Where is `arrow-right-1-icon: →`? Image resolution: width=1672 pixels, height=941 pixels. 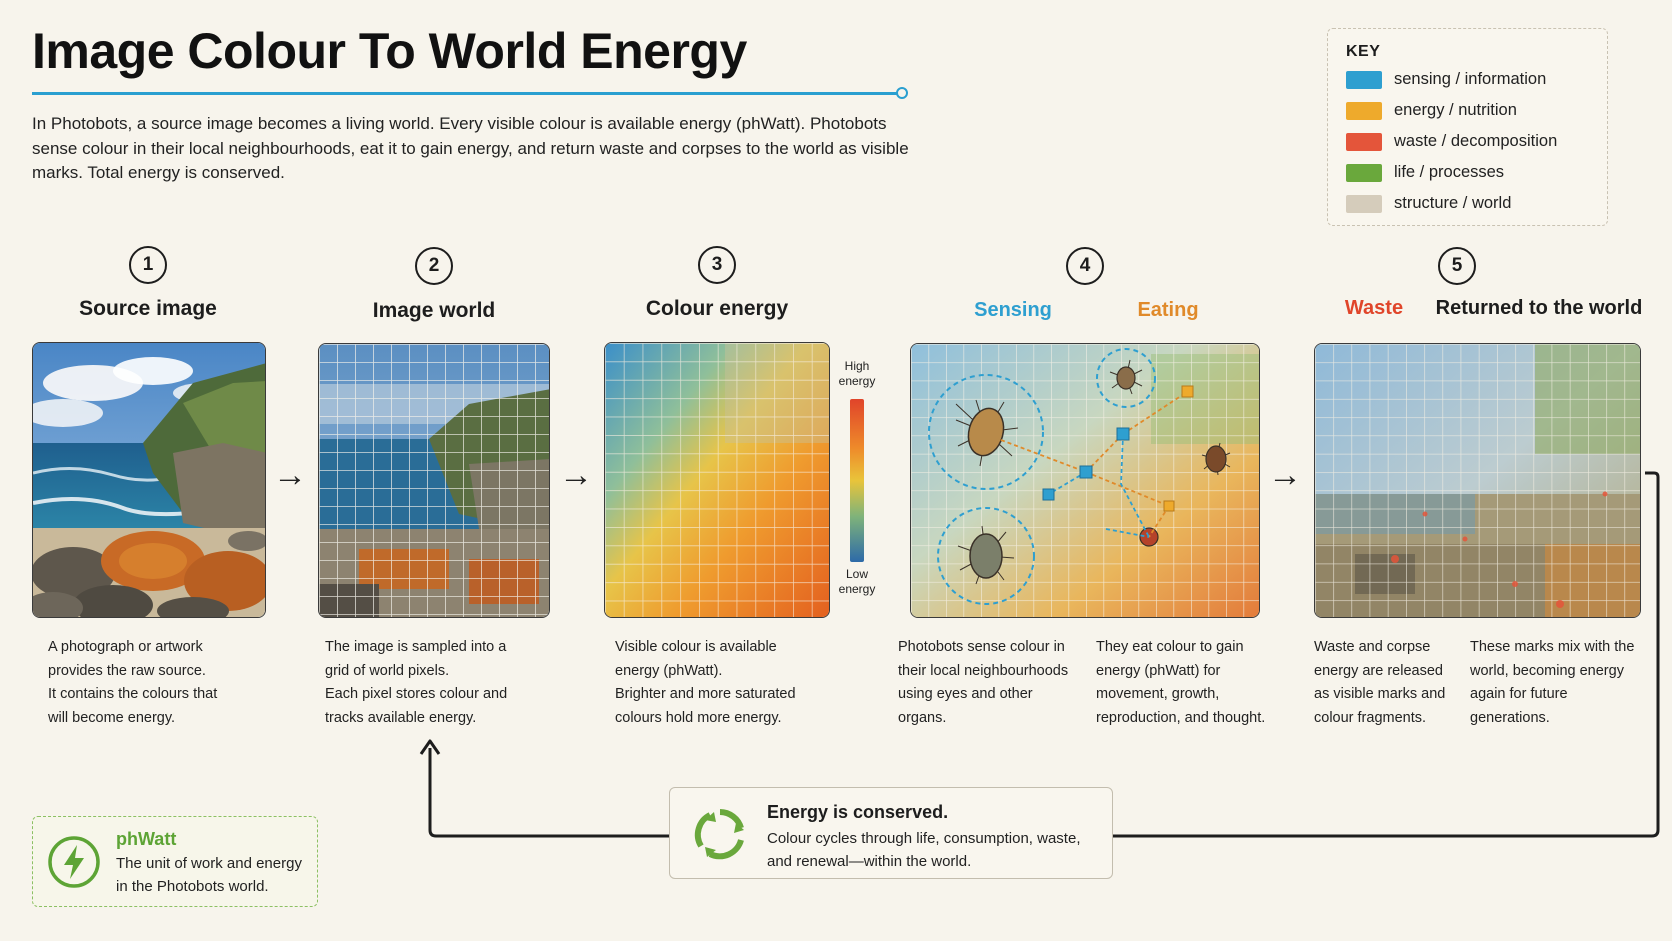 arrow-right-1-icon: → is located at coordinates (290, 475).